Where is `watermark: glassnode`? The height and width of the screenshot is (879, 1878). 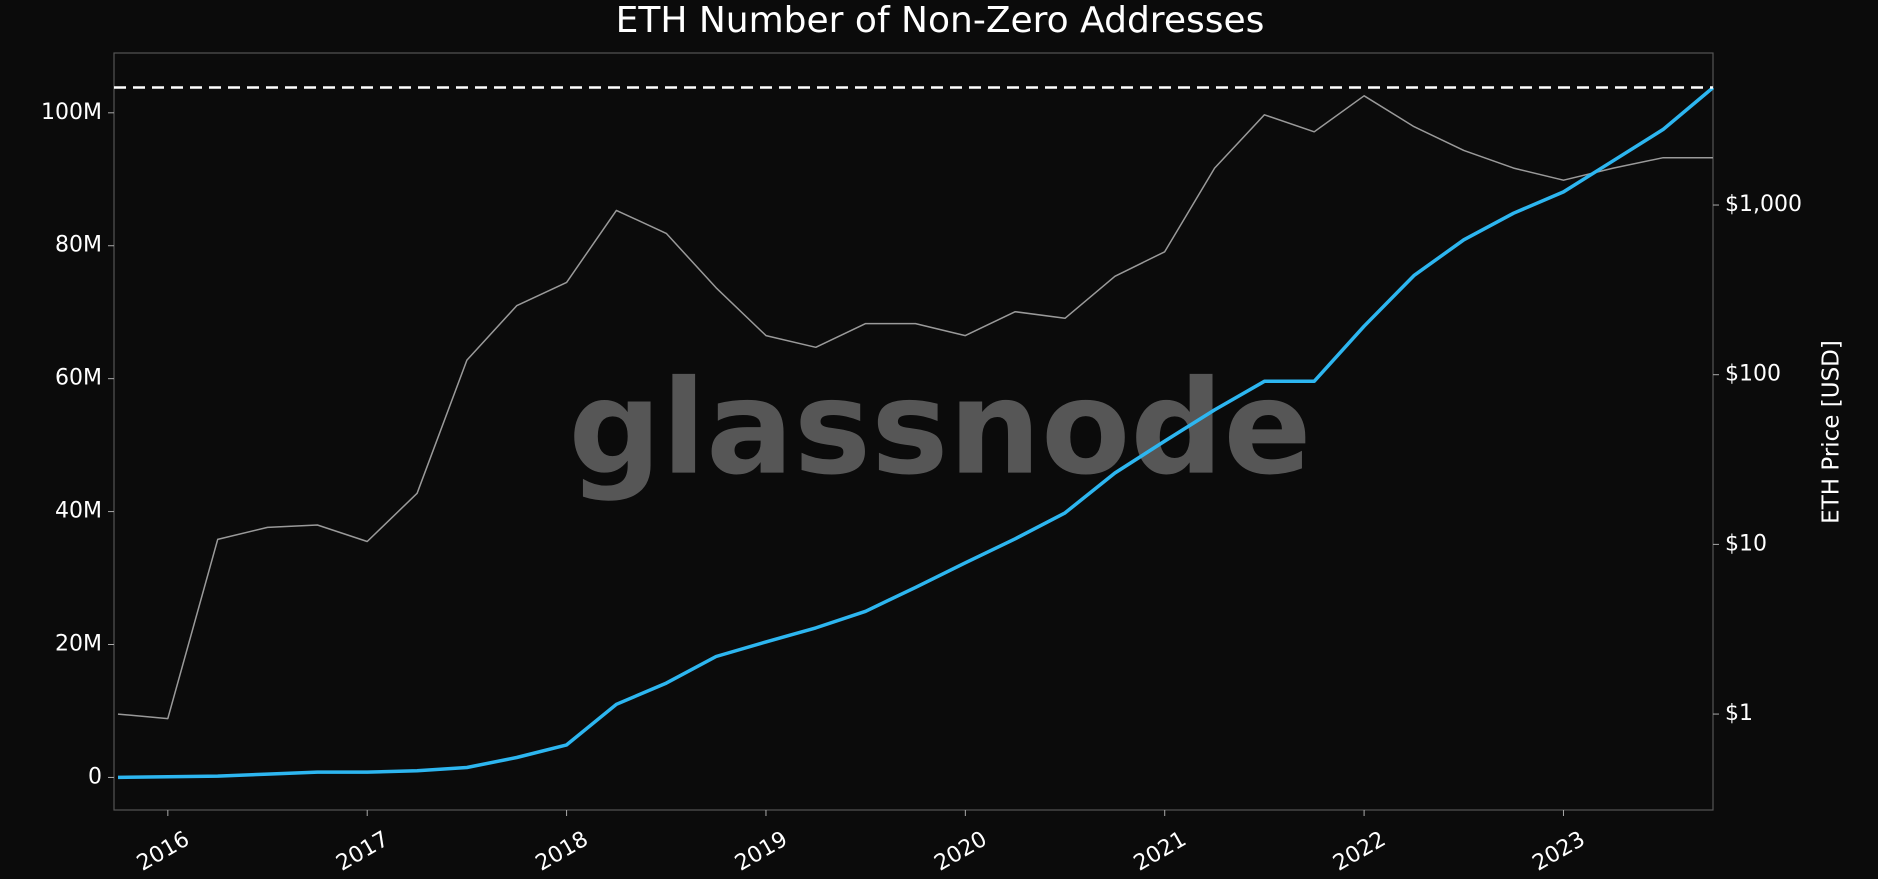
watermark: glassnode is located at coordinates (939, 428).